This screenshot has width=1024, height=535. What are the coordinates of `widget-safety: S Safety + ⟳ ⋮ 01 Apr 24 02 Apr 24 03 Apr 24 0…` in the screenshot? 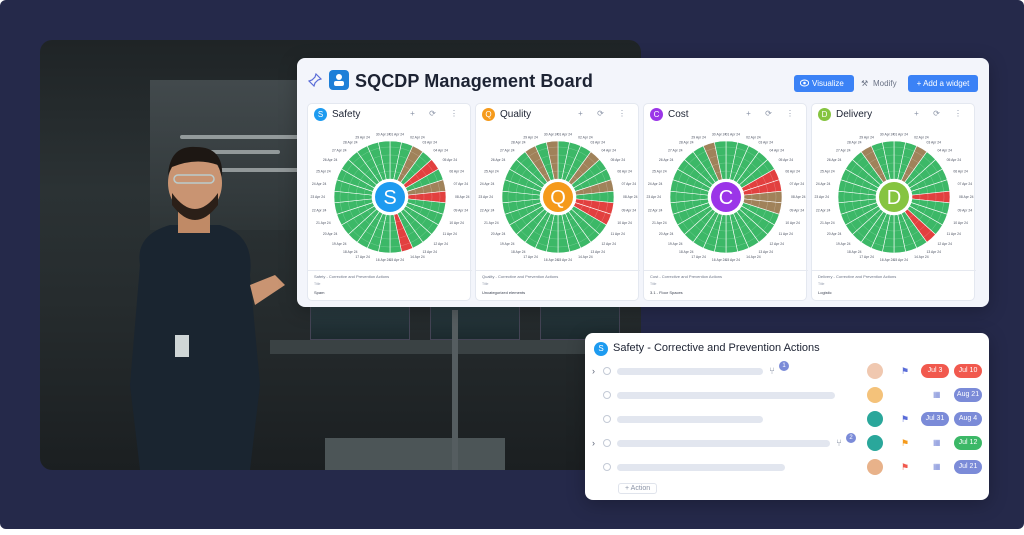 It's located at (389, 202).